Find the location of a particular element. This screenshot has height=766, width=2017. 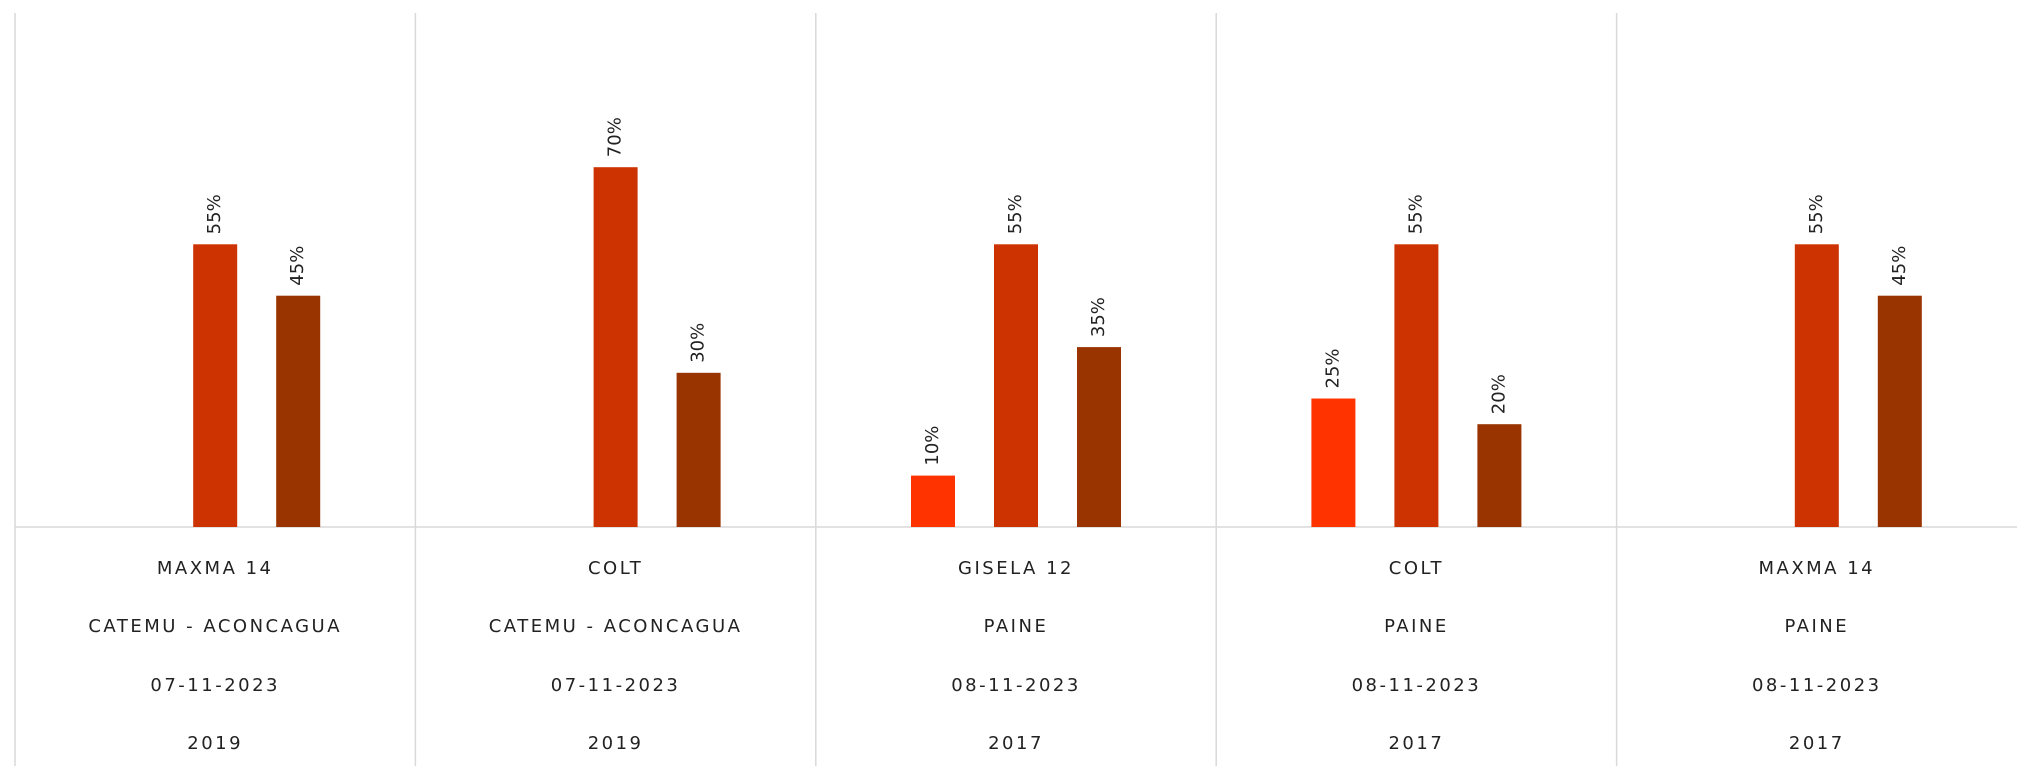

data-label: 10% is located at coordinates (932, 446).